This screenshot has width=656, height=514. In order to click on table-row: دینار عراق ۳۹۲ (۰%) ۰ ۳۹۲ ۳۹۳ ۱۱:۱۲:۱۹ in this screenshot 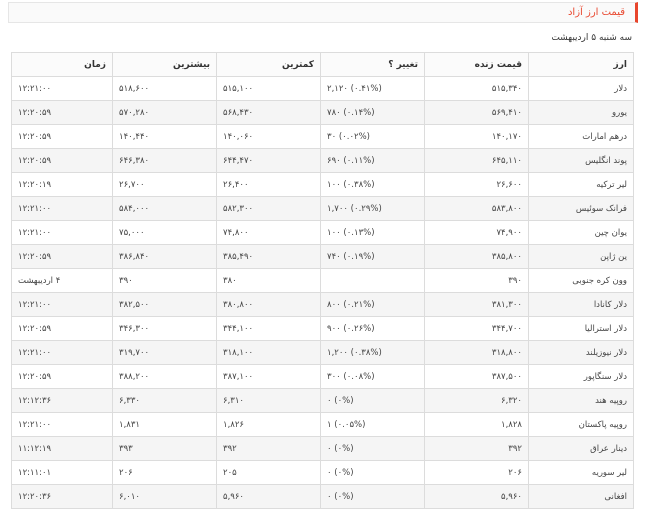, I will do `click(322, 448)`.